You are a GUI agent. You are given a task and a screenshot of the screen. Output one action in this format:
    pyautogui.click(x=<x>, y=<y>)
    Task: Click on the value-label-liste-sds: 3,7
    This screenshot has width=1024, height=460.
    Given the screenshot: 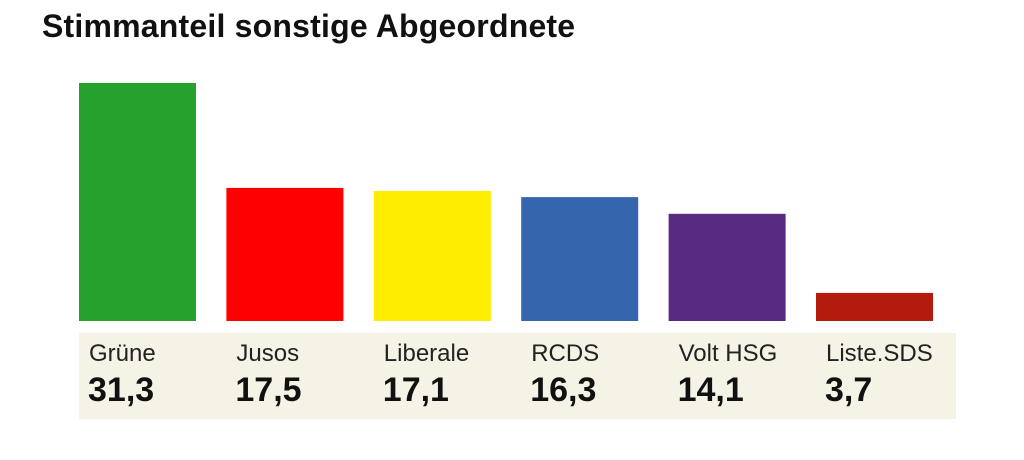 What is the action you would take?
    pyautogui.click(x=849, y=390)
    